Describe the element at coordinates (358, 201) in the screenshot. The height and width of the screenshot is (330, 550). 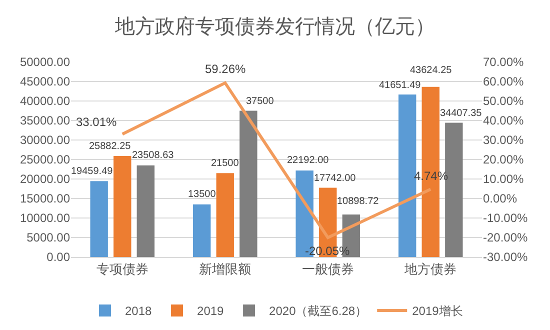
I see `data-label: 10898.72` at that location.